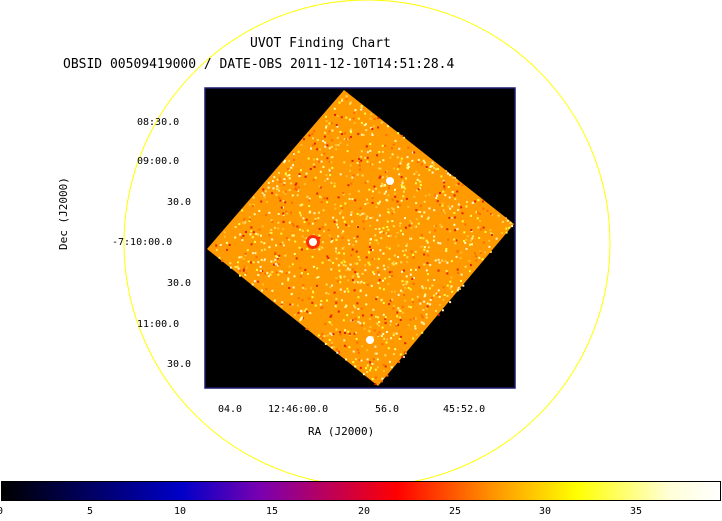 The width and height of the screenshot is (722, 521). What do you see at coordinates (545, 511) in the screenshot?
I see `colorbar-tick: 30` at bounding box center [545, 511].